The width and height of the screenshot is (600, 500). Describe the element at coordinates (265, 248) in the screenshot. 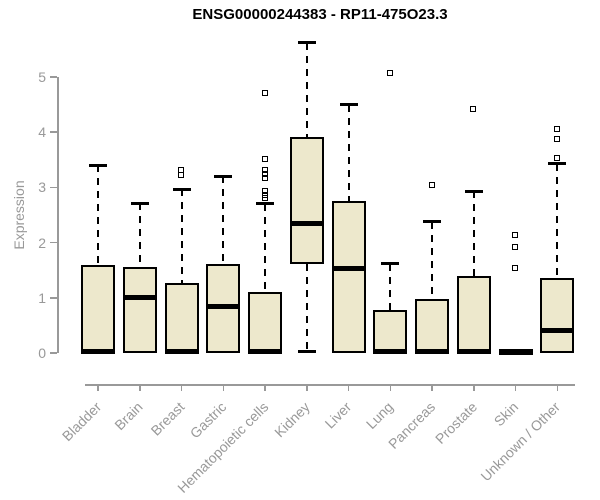

I see `upper-whisker-hematopoietic-cells` at that location.